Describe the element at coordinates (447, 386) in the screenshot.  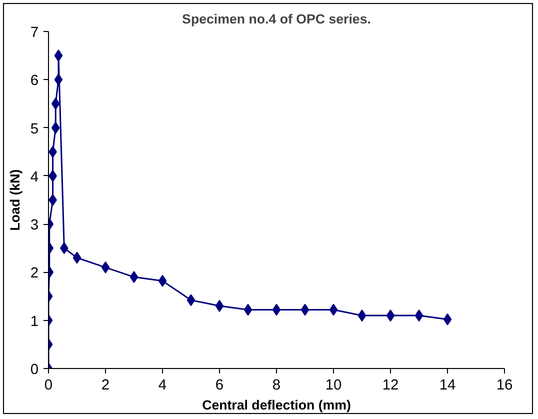
I see `x-tick-label: 14` at that location.